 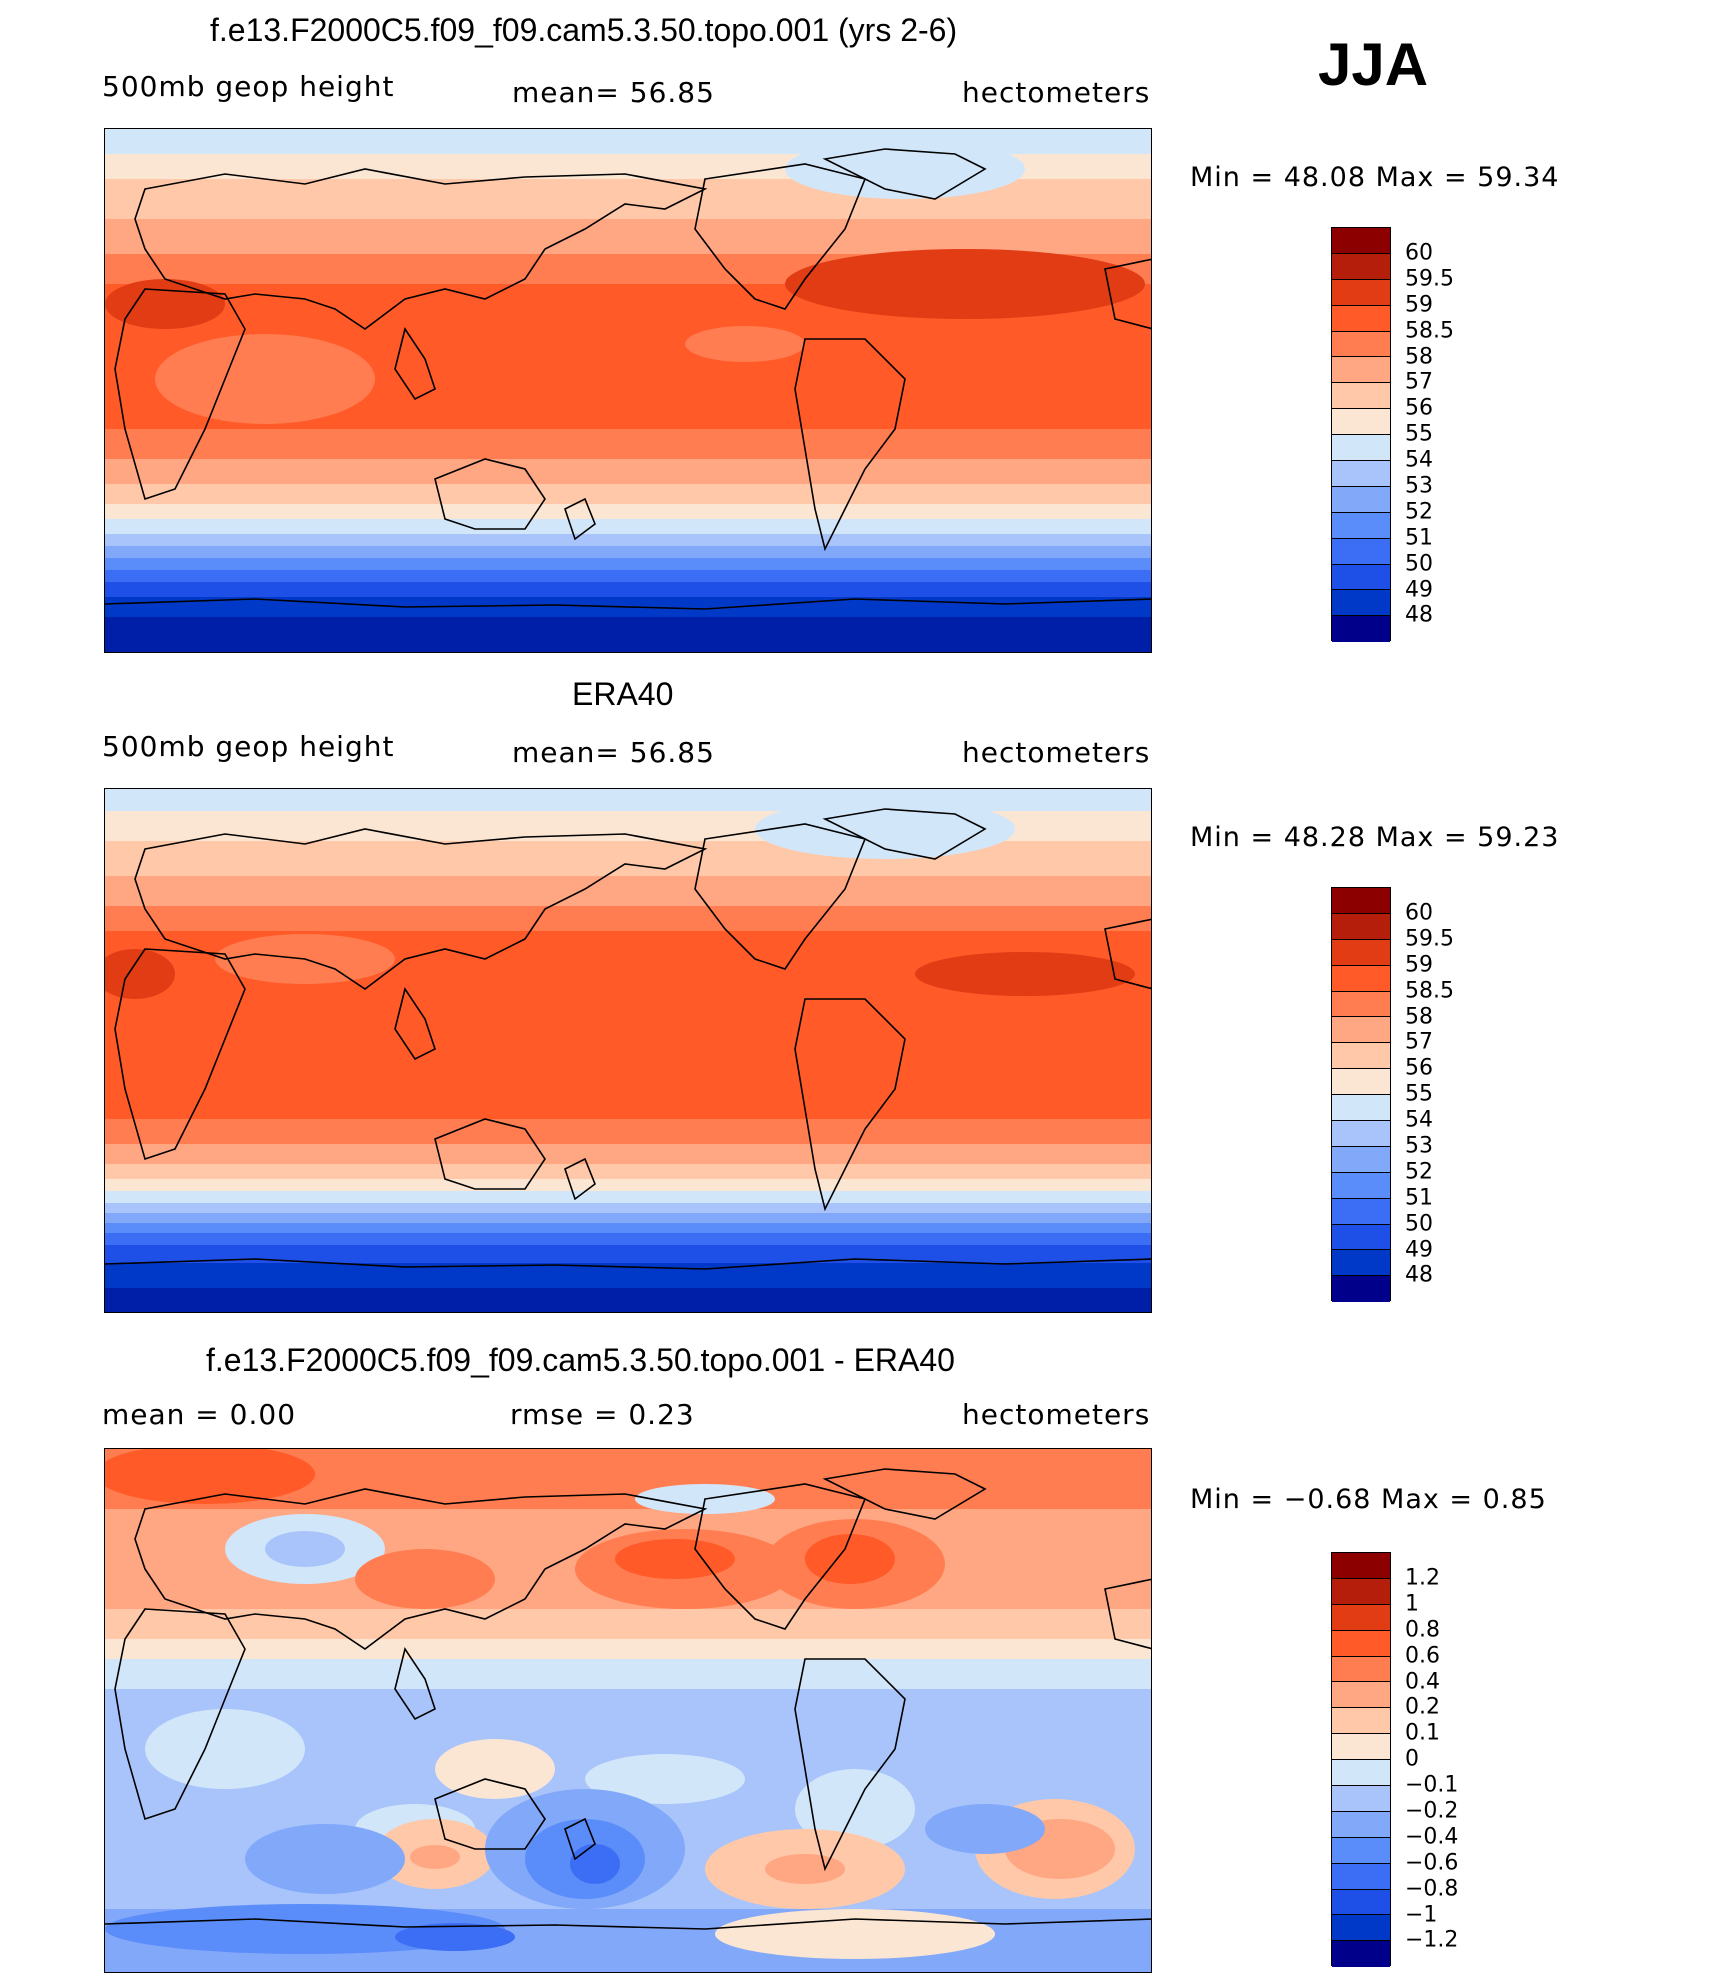 I want to click on panel3-colorbar, so click(x=1361, y=1760).